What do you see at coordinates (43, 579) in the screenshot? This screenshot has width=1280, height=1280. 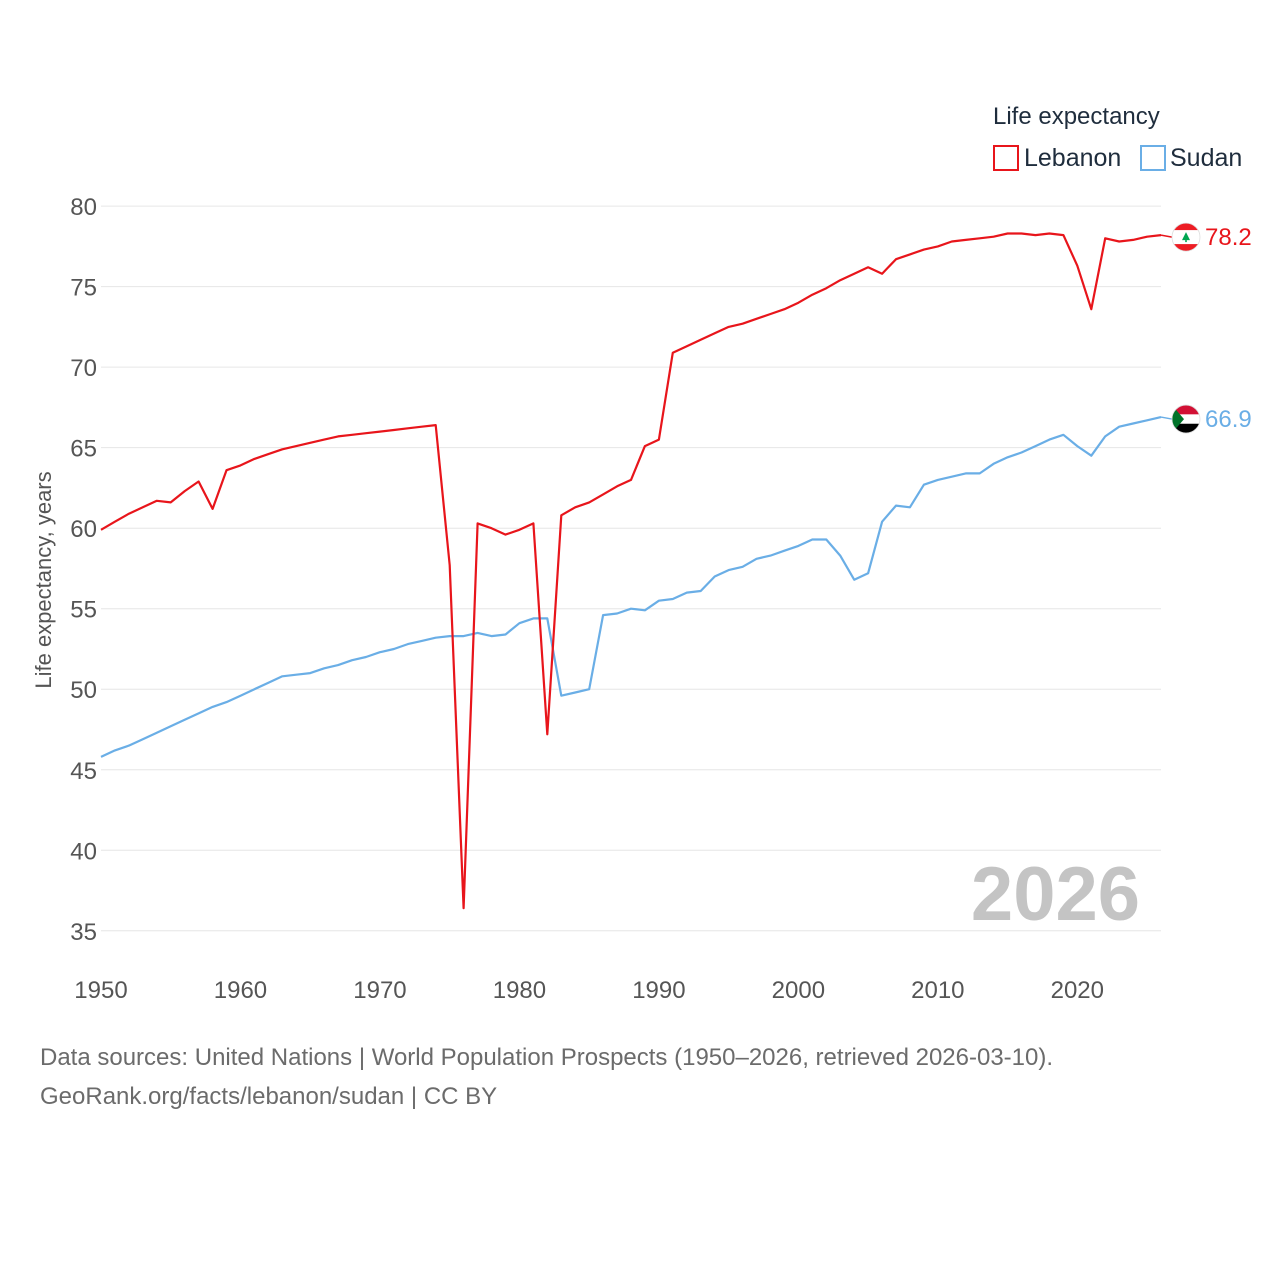 I see `y-axis-label: Life expectancy, years` at bounding box center [43, 579].